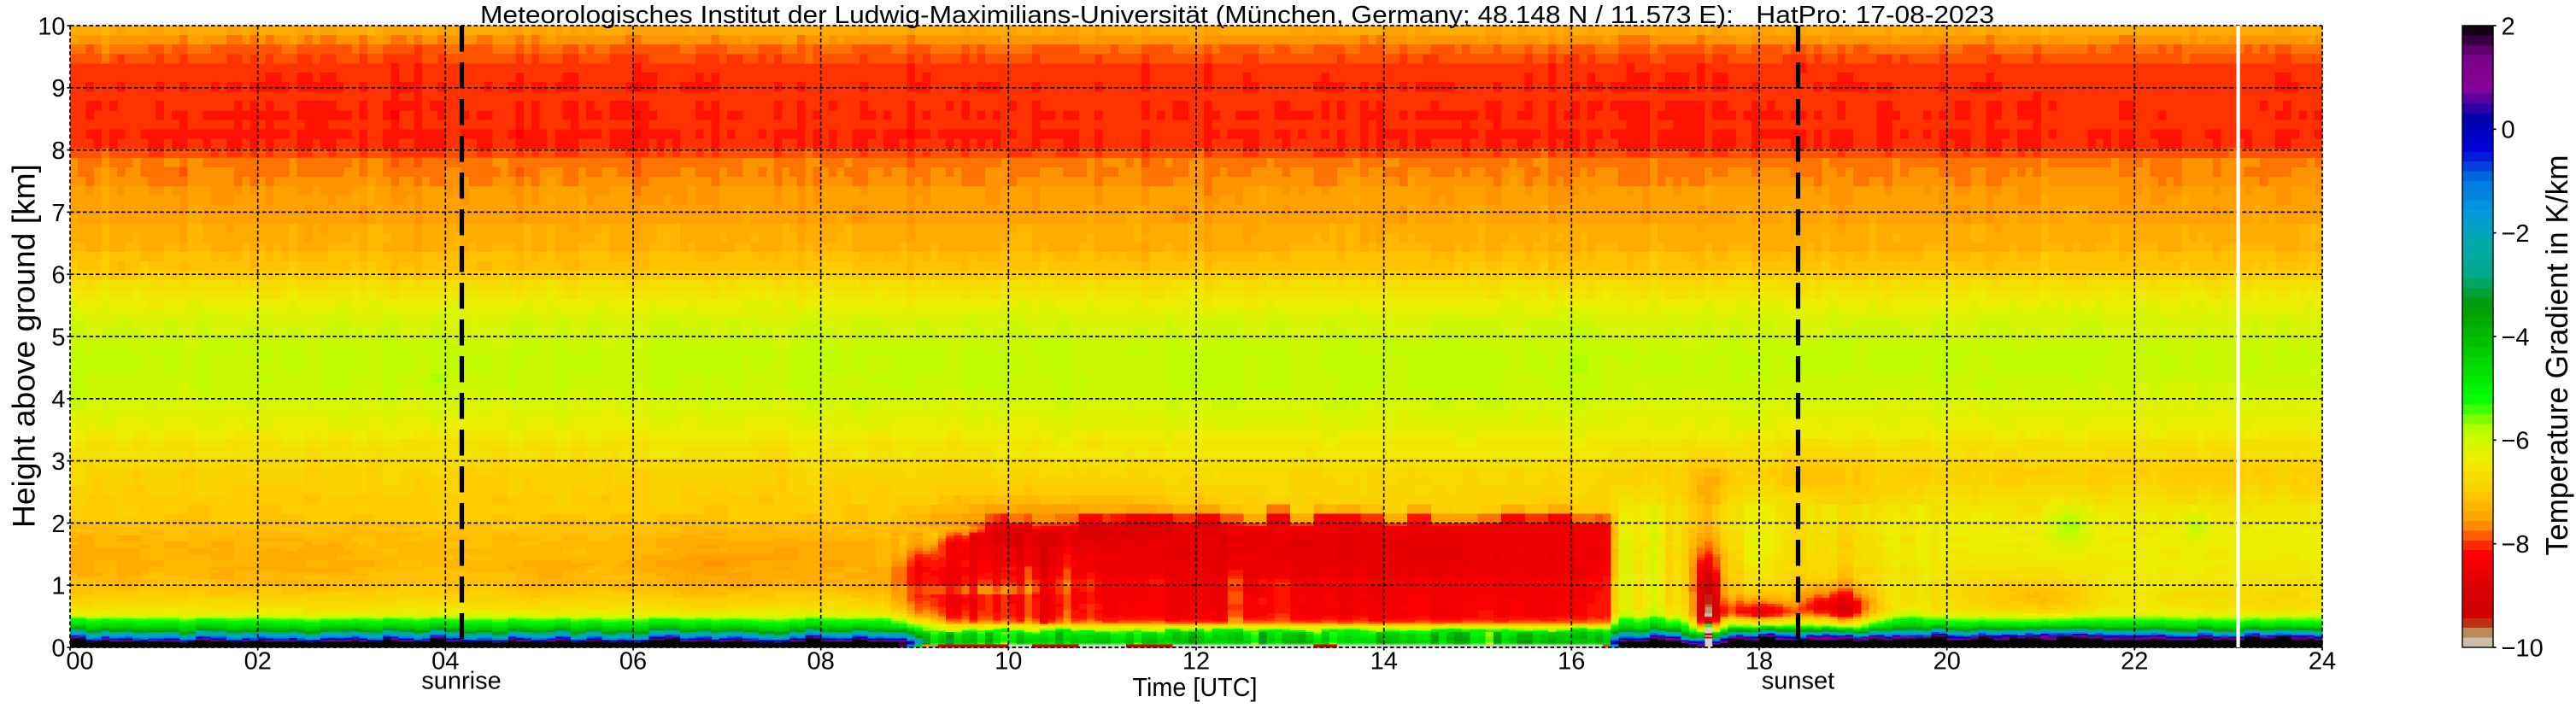 The height and width of the screenshot is (708, 2576). Describe the element at coordinates (2516, 441) in the screenshot. I see `svg-text: −6` at that location.